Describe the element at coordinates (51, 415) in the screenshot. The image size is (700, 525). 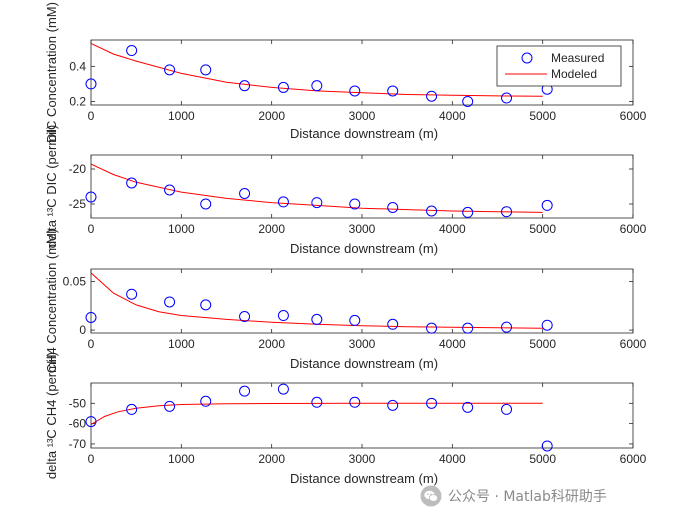
I see `y-axis-label: delta ¹³C CH4 (permil)` at that location.